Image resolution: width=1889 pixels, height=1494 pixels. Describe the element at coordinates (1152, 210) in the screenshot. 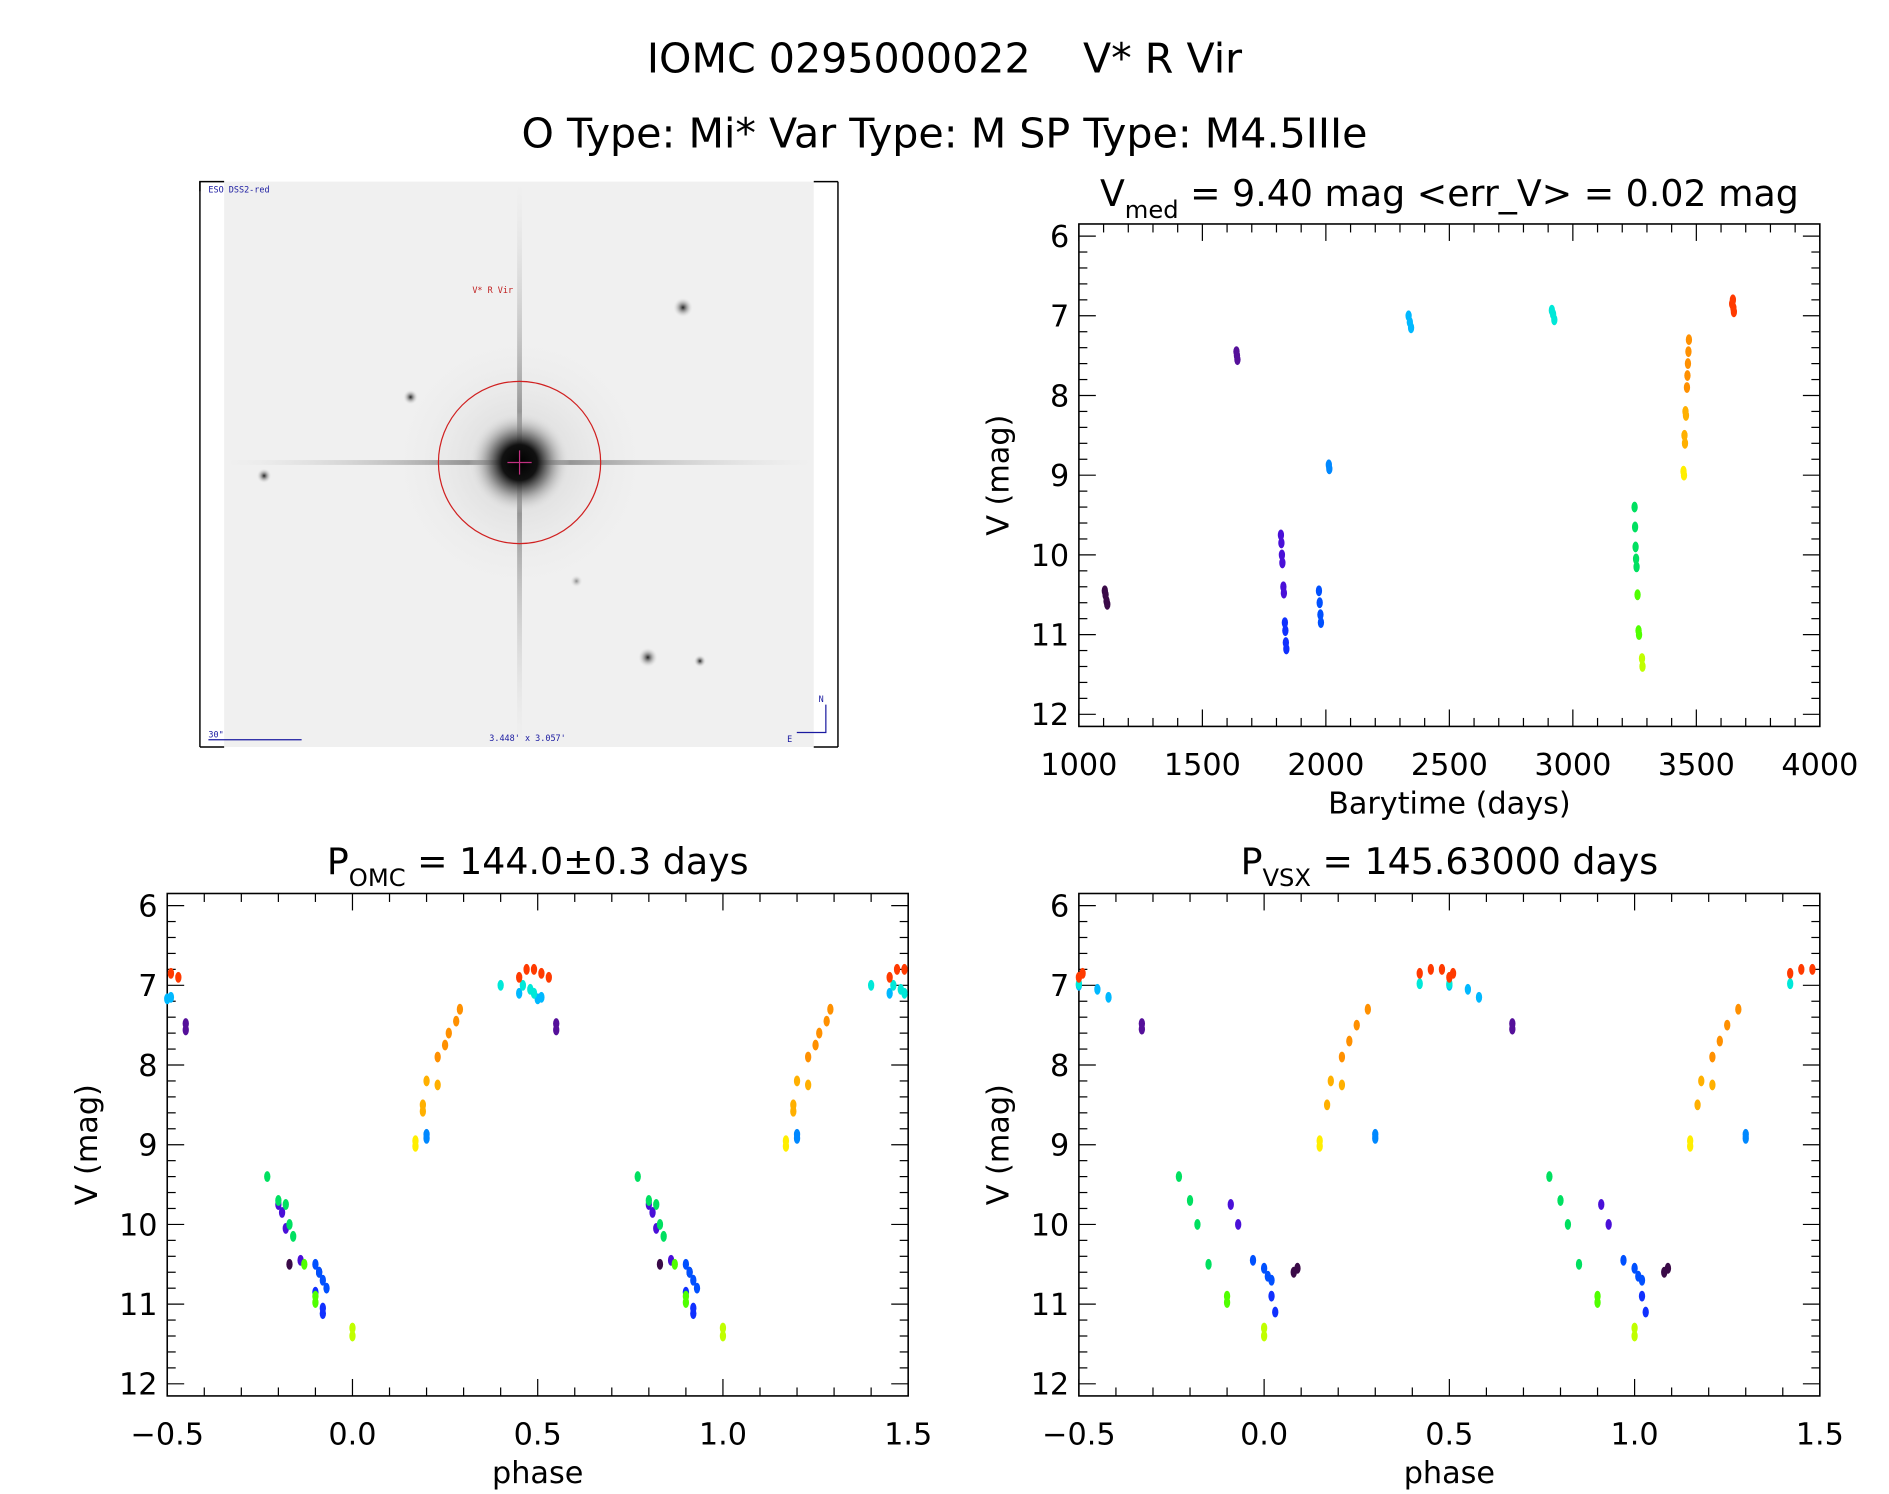

I see `title-subscript: med` at that location.